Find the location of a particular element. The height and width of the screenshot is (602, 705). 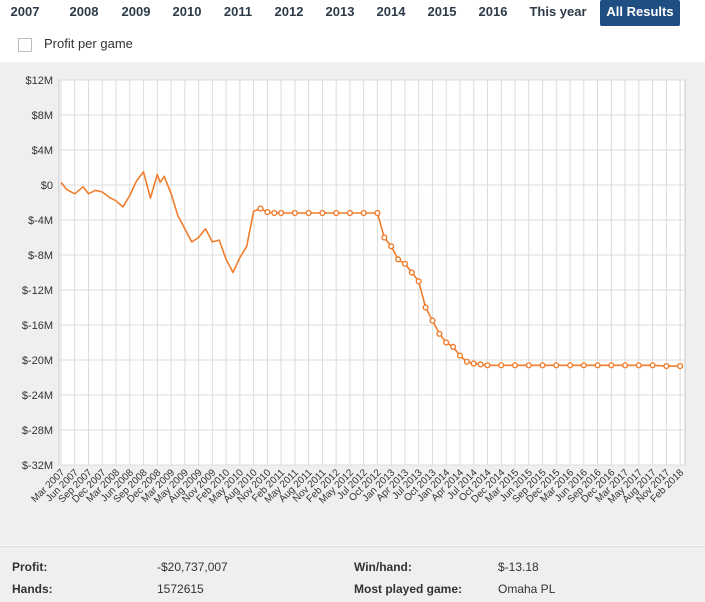

y-tick-label: $-24M is located at coordinates (37, 396).